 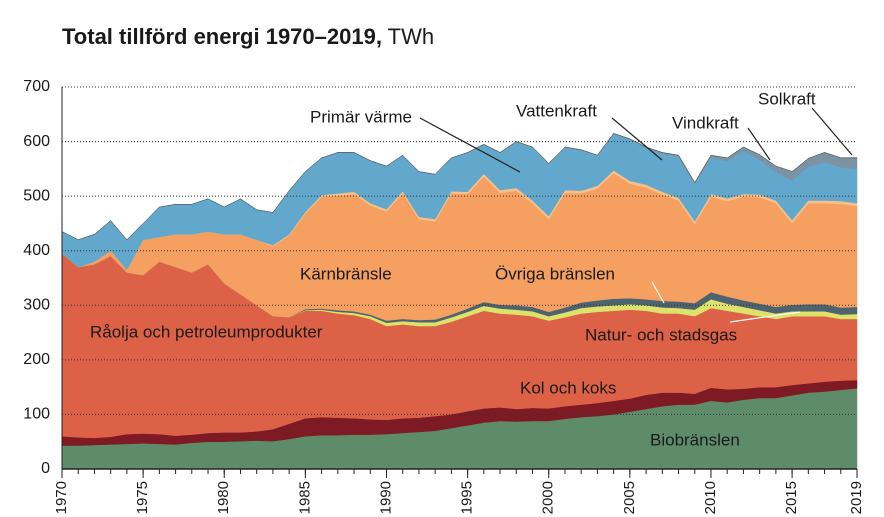 I want to click on chart-title: Total tillförd energi 1970–2019, TWh, so click(x=248, y=36).